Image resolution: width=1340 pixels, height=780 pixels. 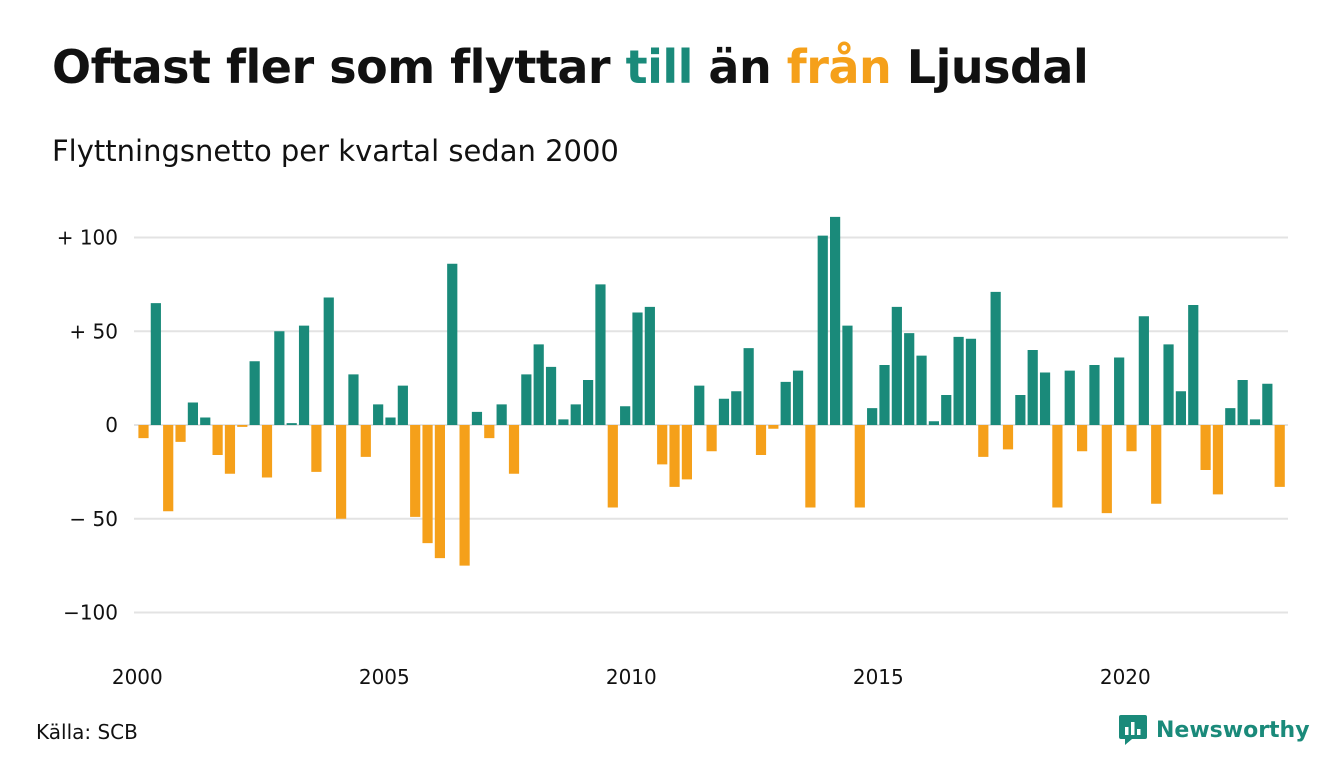 I want to click on source-note: Källa: SCB, so click(x=87, y=732).